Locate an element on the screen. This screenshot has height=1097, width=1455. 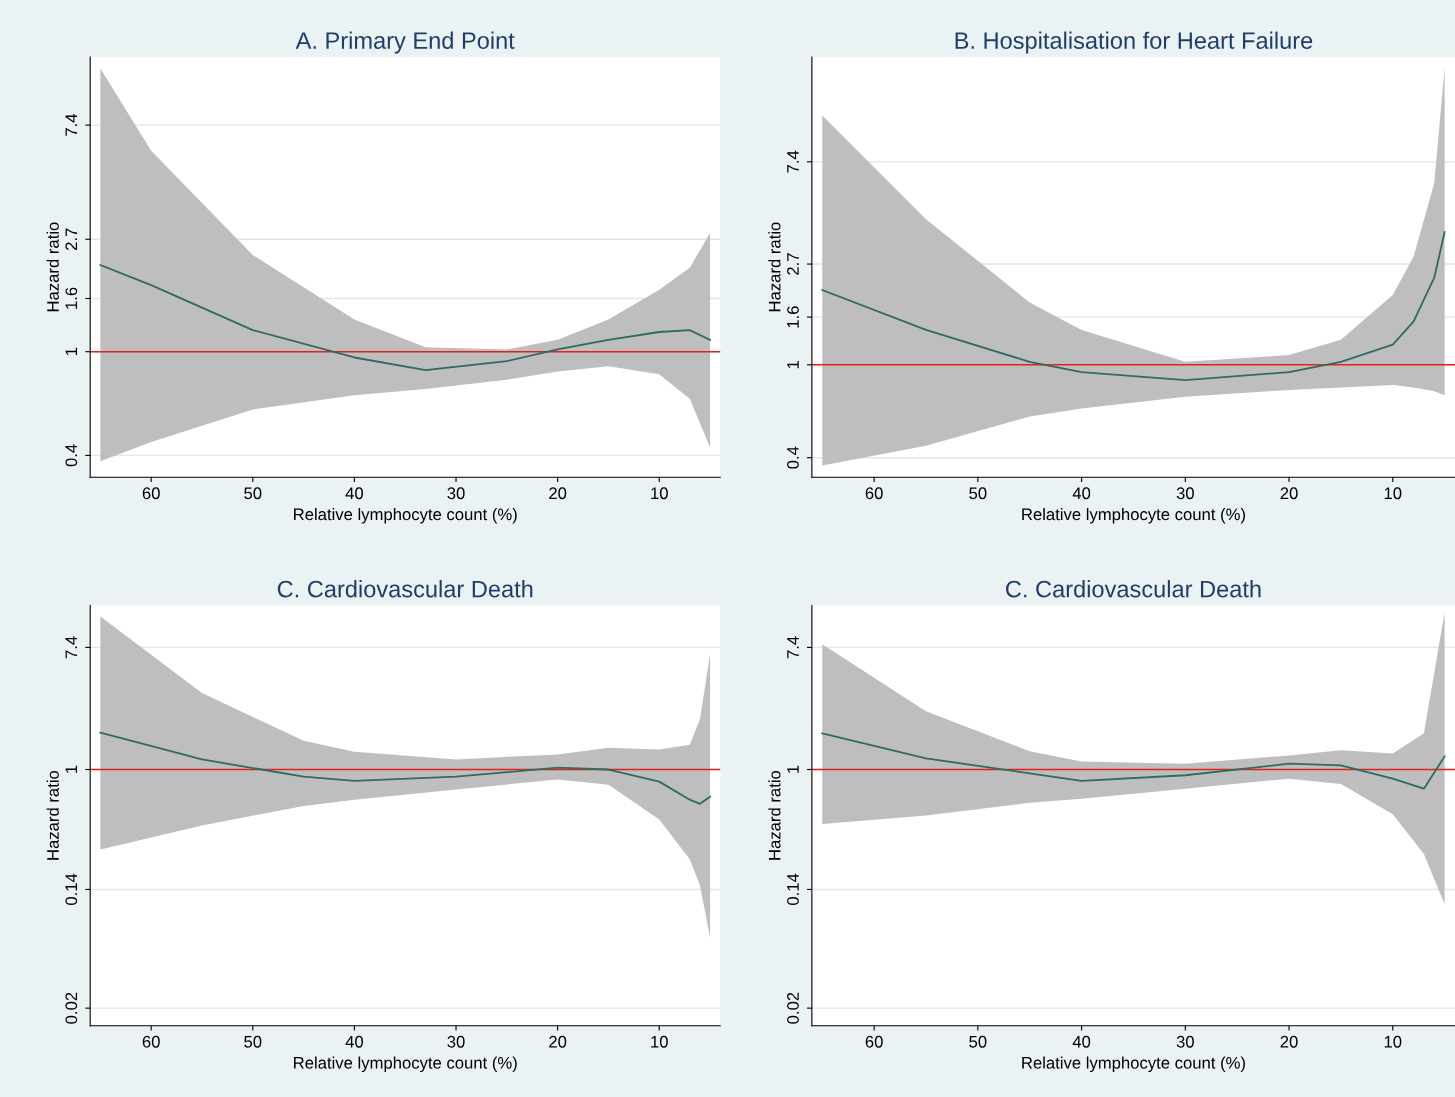
chart-title: B. Hospitalisation for Heart Failure is located at coordinates (1134, 42).